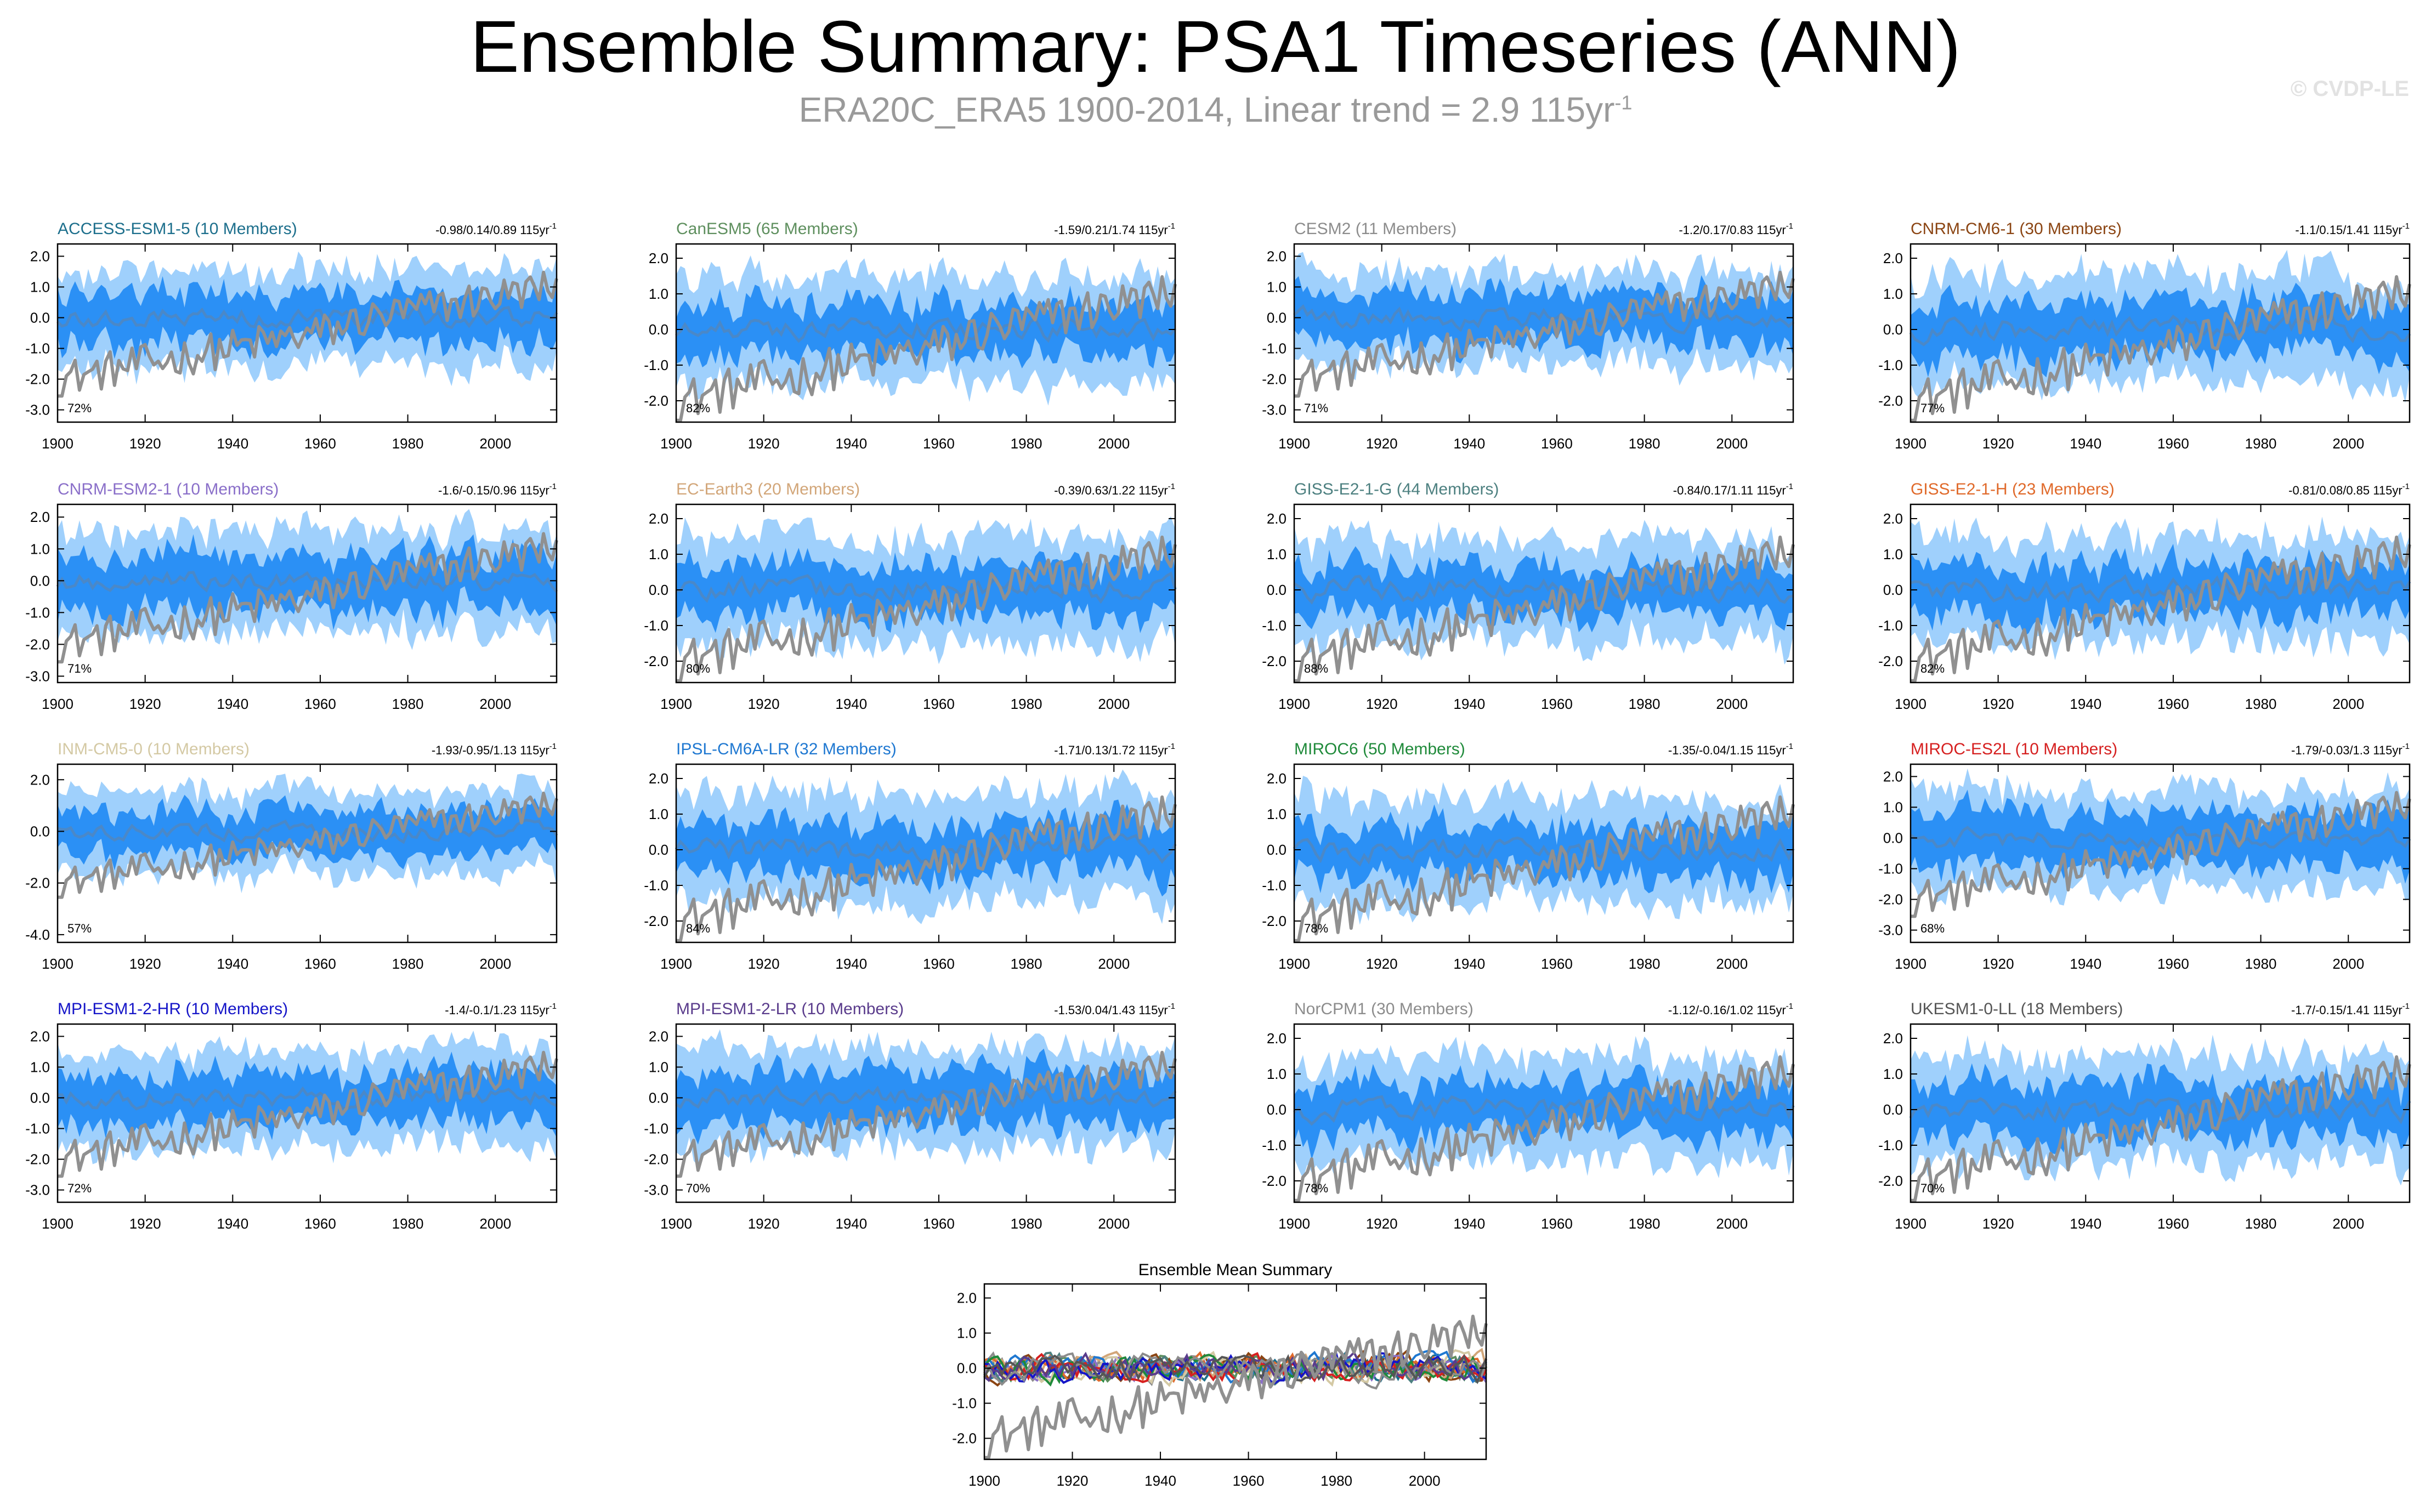 The image size is (2431, 1512). Describe the element at coordinates (1730, 1009) in the screenshot. I see `panel-stats: -1.12/-0.16/1.02 115yr-1` at that location.